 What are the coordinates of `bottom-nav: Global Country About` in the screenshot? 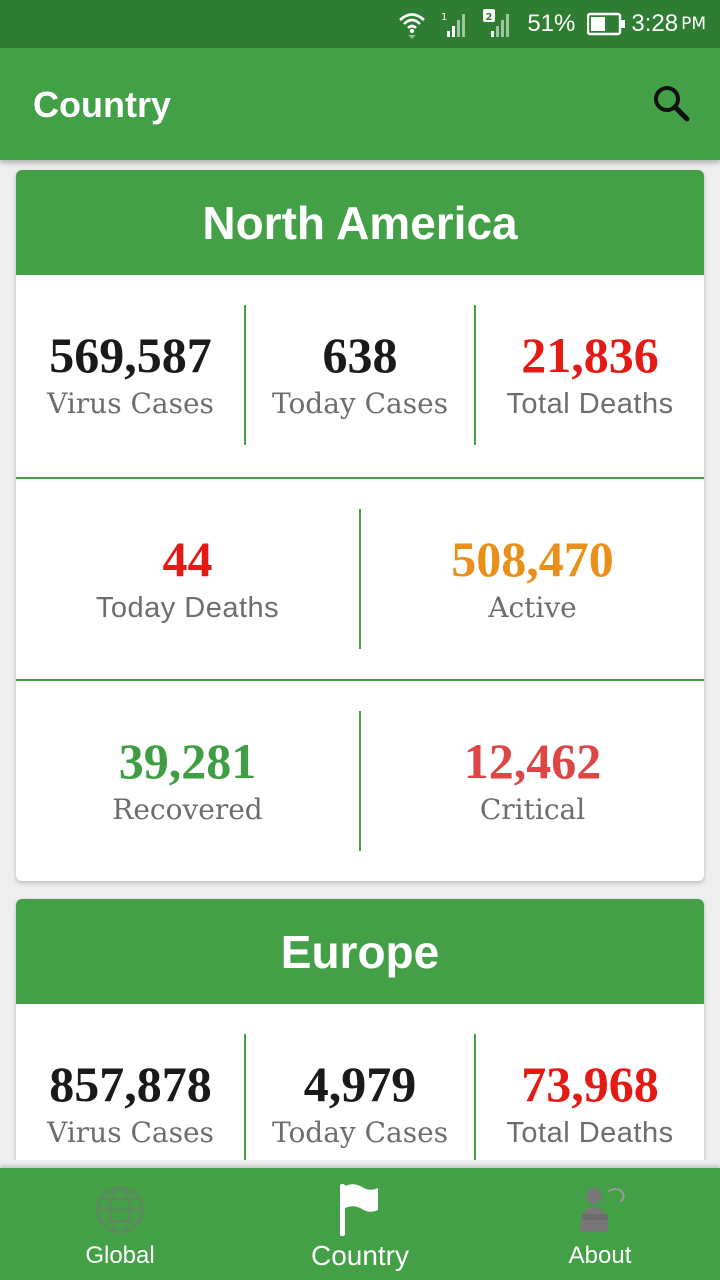 It's located at (360, 1224).